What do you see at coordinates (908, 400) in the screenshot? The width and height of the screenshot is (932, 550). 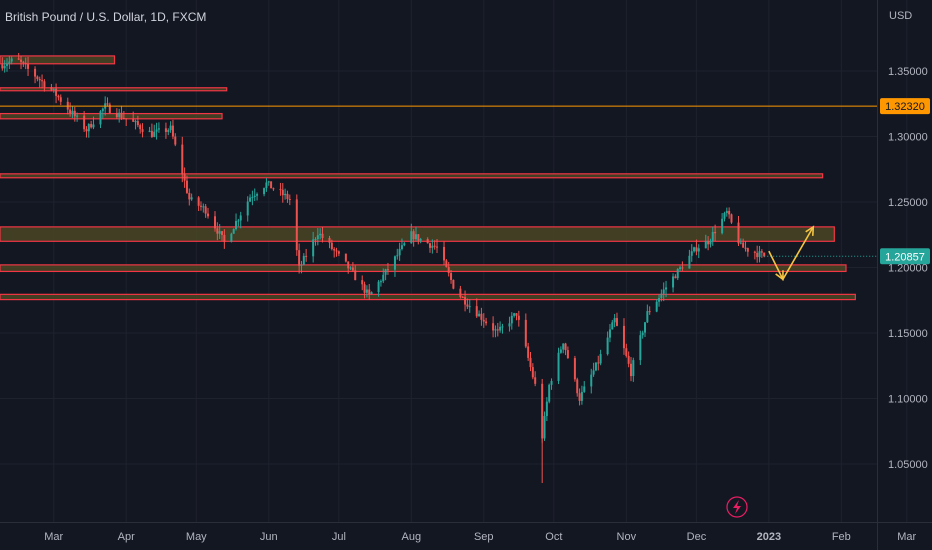 I see `y-tick-label: 1.10000` at bounding box center [908, 400].